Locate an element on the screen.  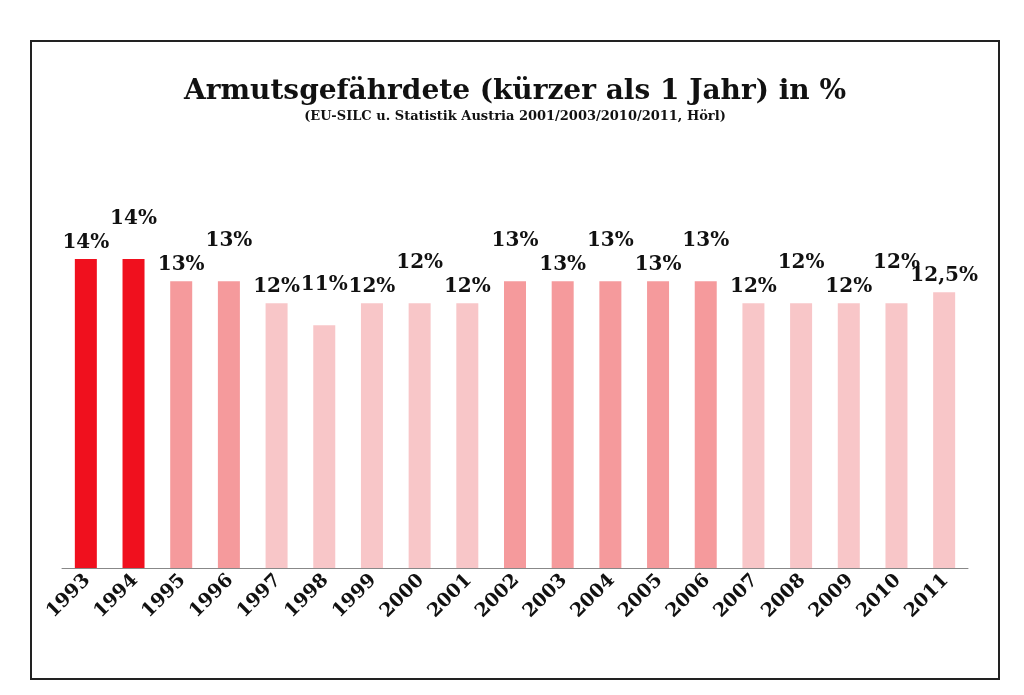
chart-title: Armutsgefährdete (kürzer als 1 Jahr) in % is located at coordinates (514, 89).